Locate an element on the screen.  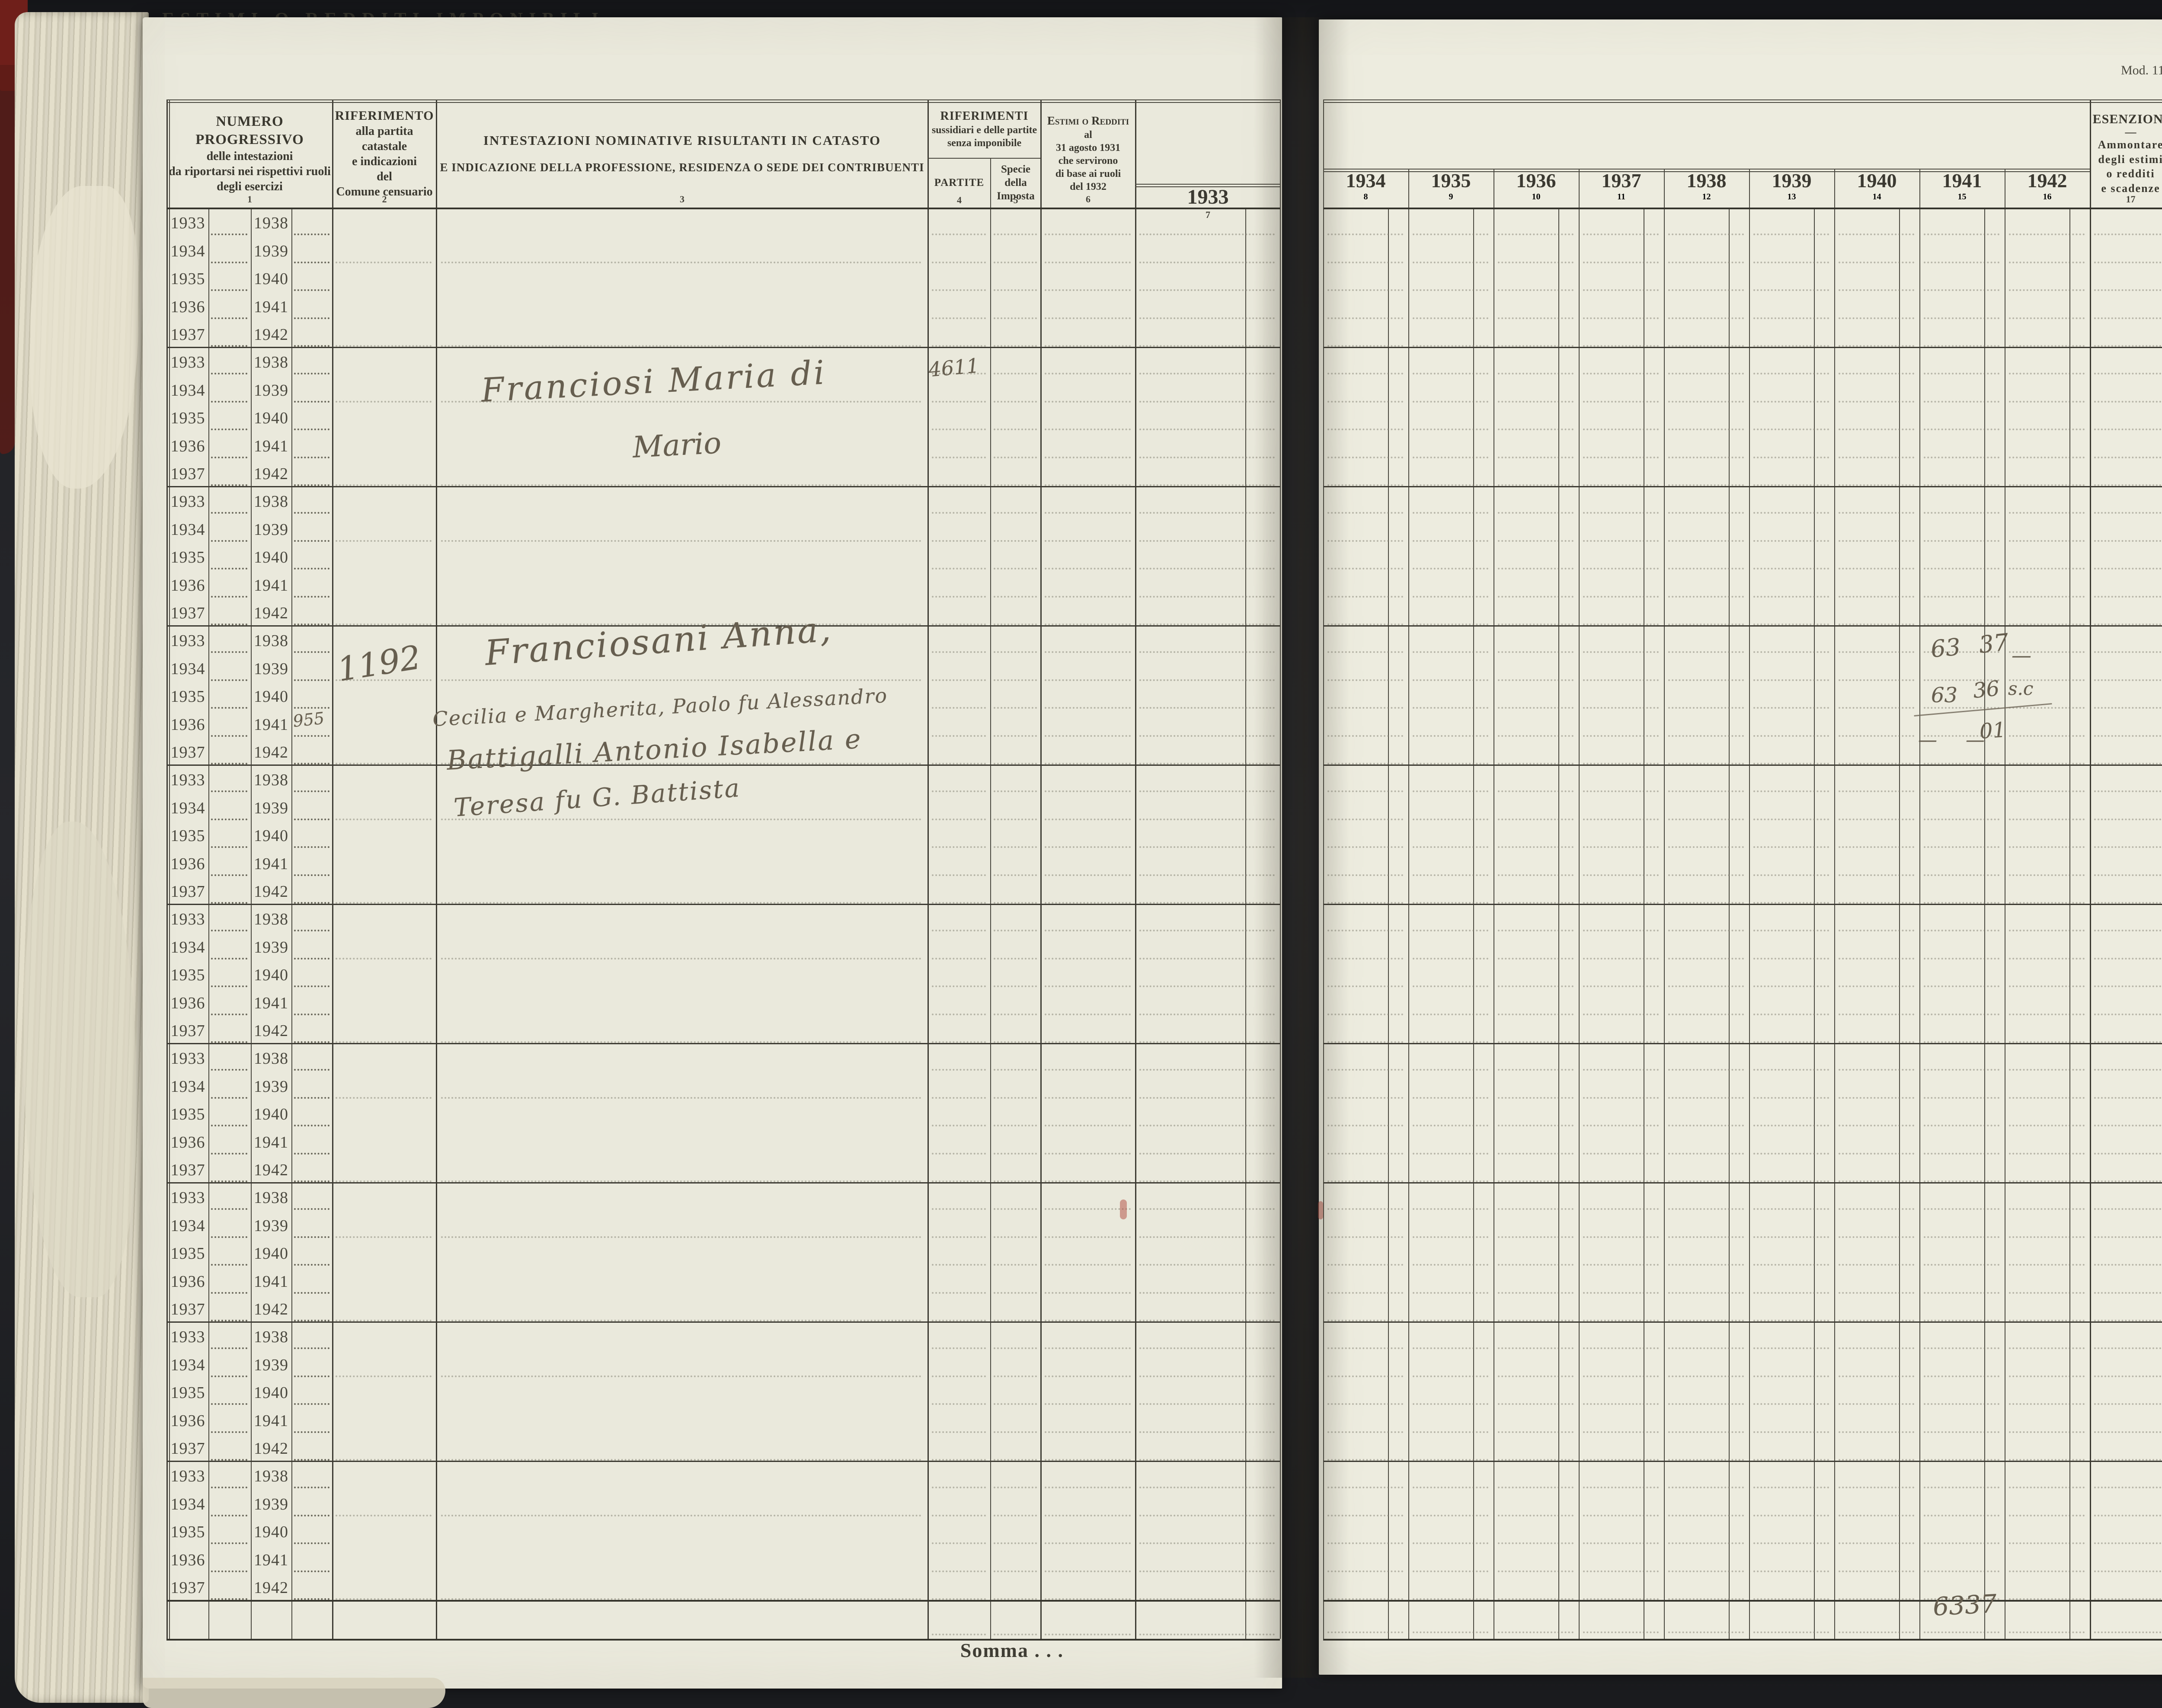
page-left-rule is located at coordinates (1324, 869).